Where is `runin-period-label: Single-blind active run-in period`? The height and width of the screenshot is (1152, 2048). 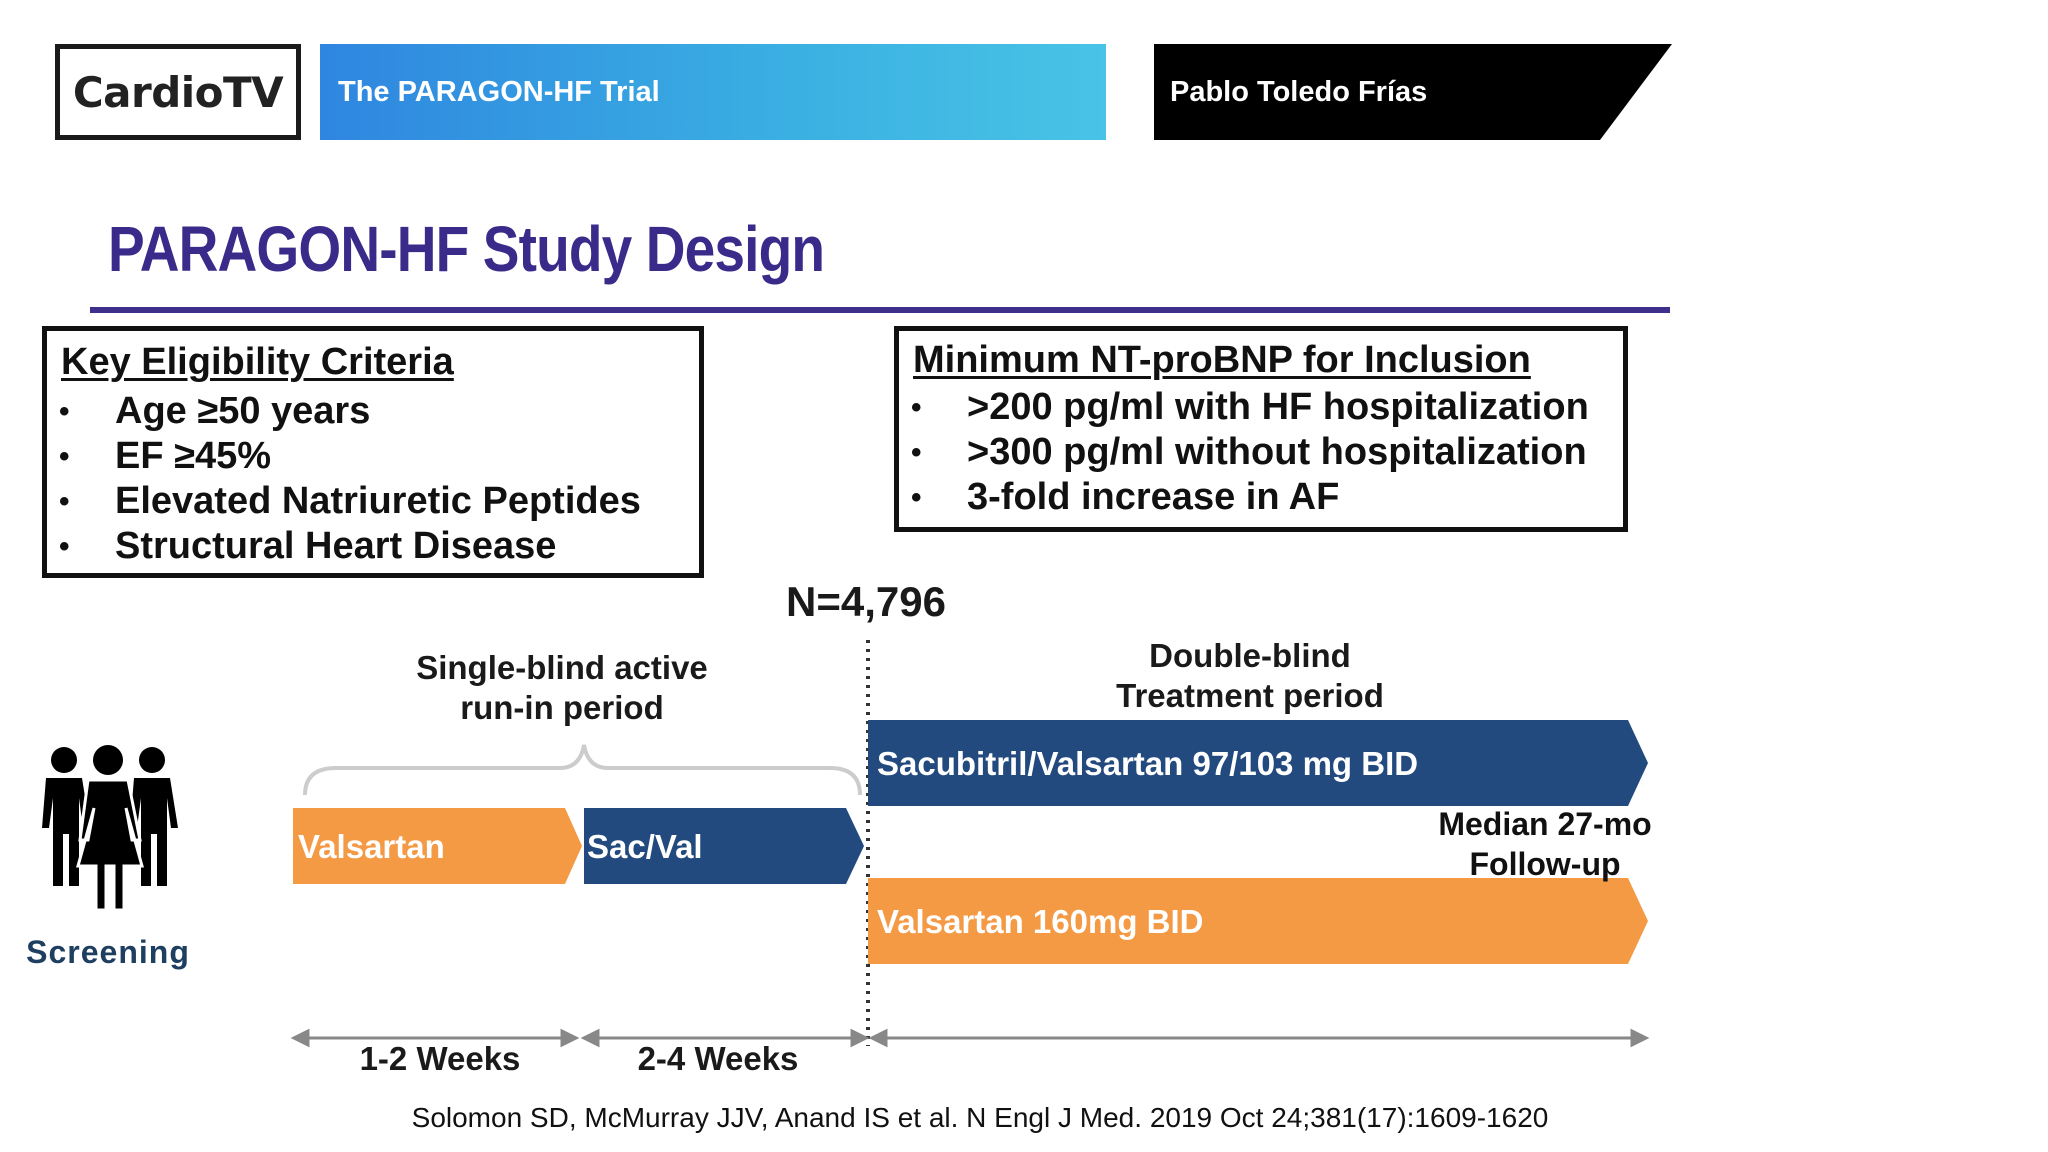
runin-period-label: Single-blind active run-in period is located at coordinates (562, 688).